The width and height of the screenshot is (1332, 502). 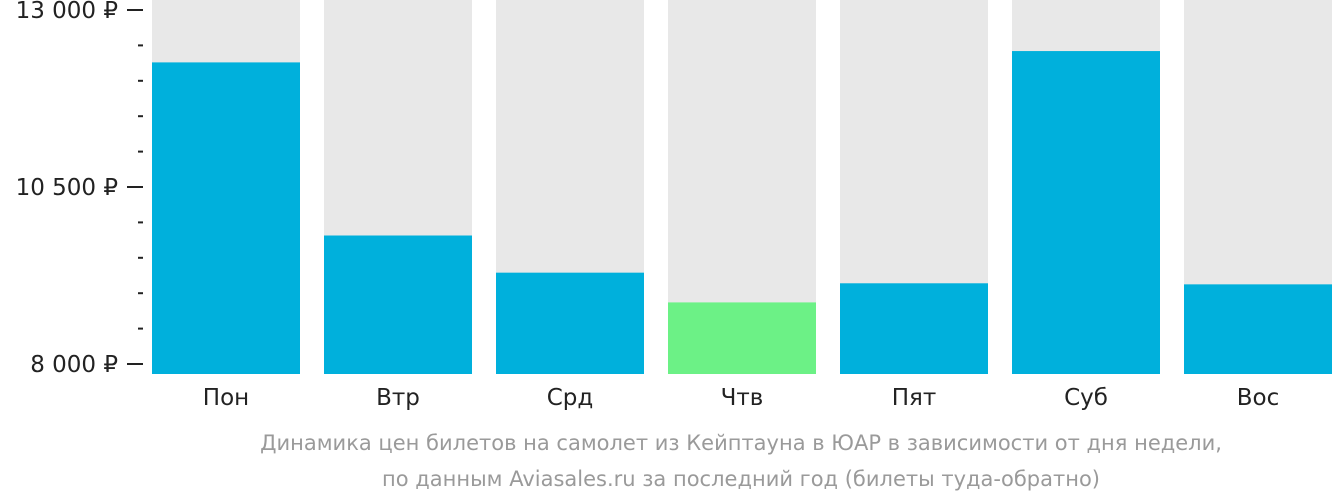 I want to click on bar-cheapest, so click(x=742, y=338).